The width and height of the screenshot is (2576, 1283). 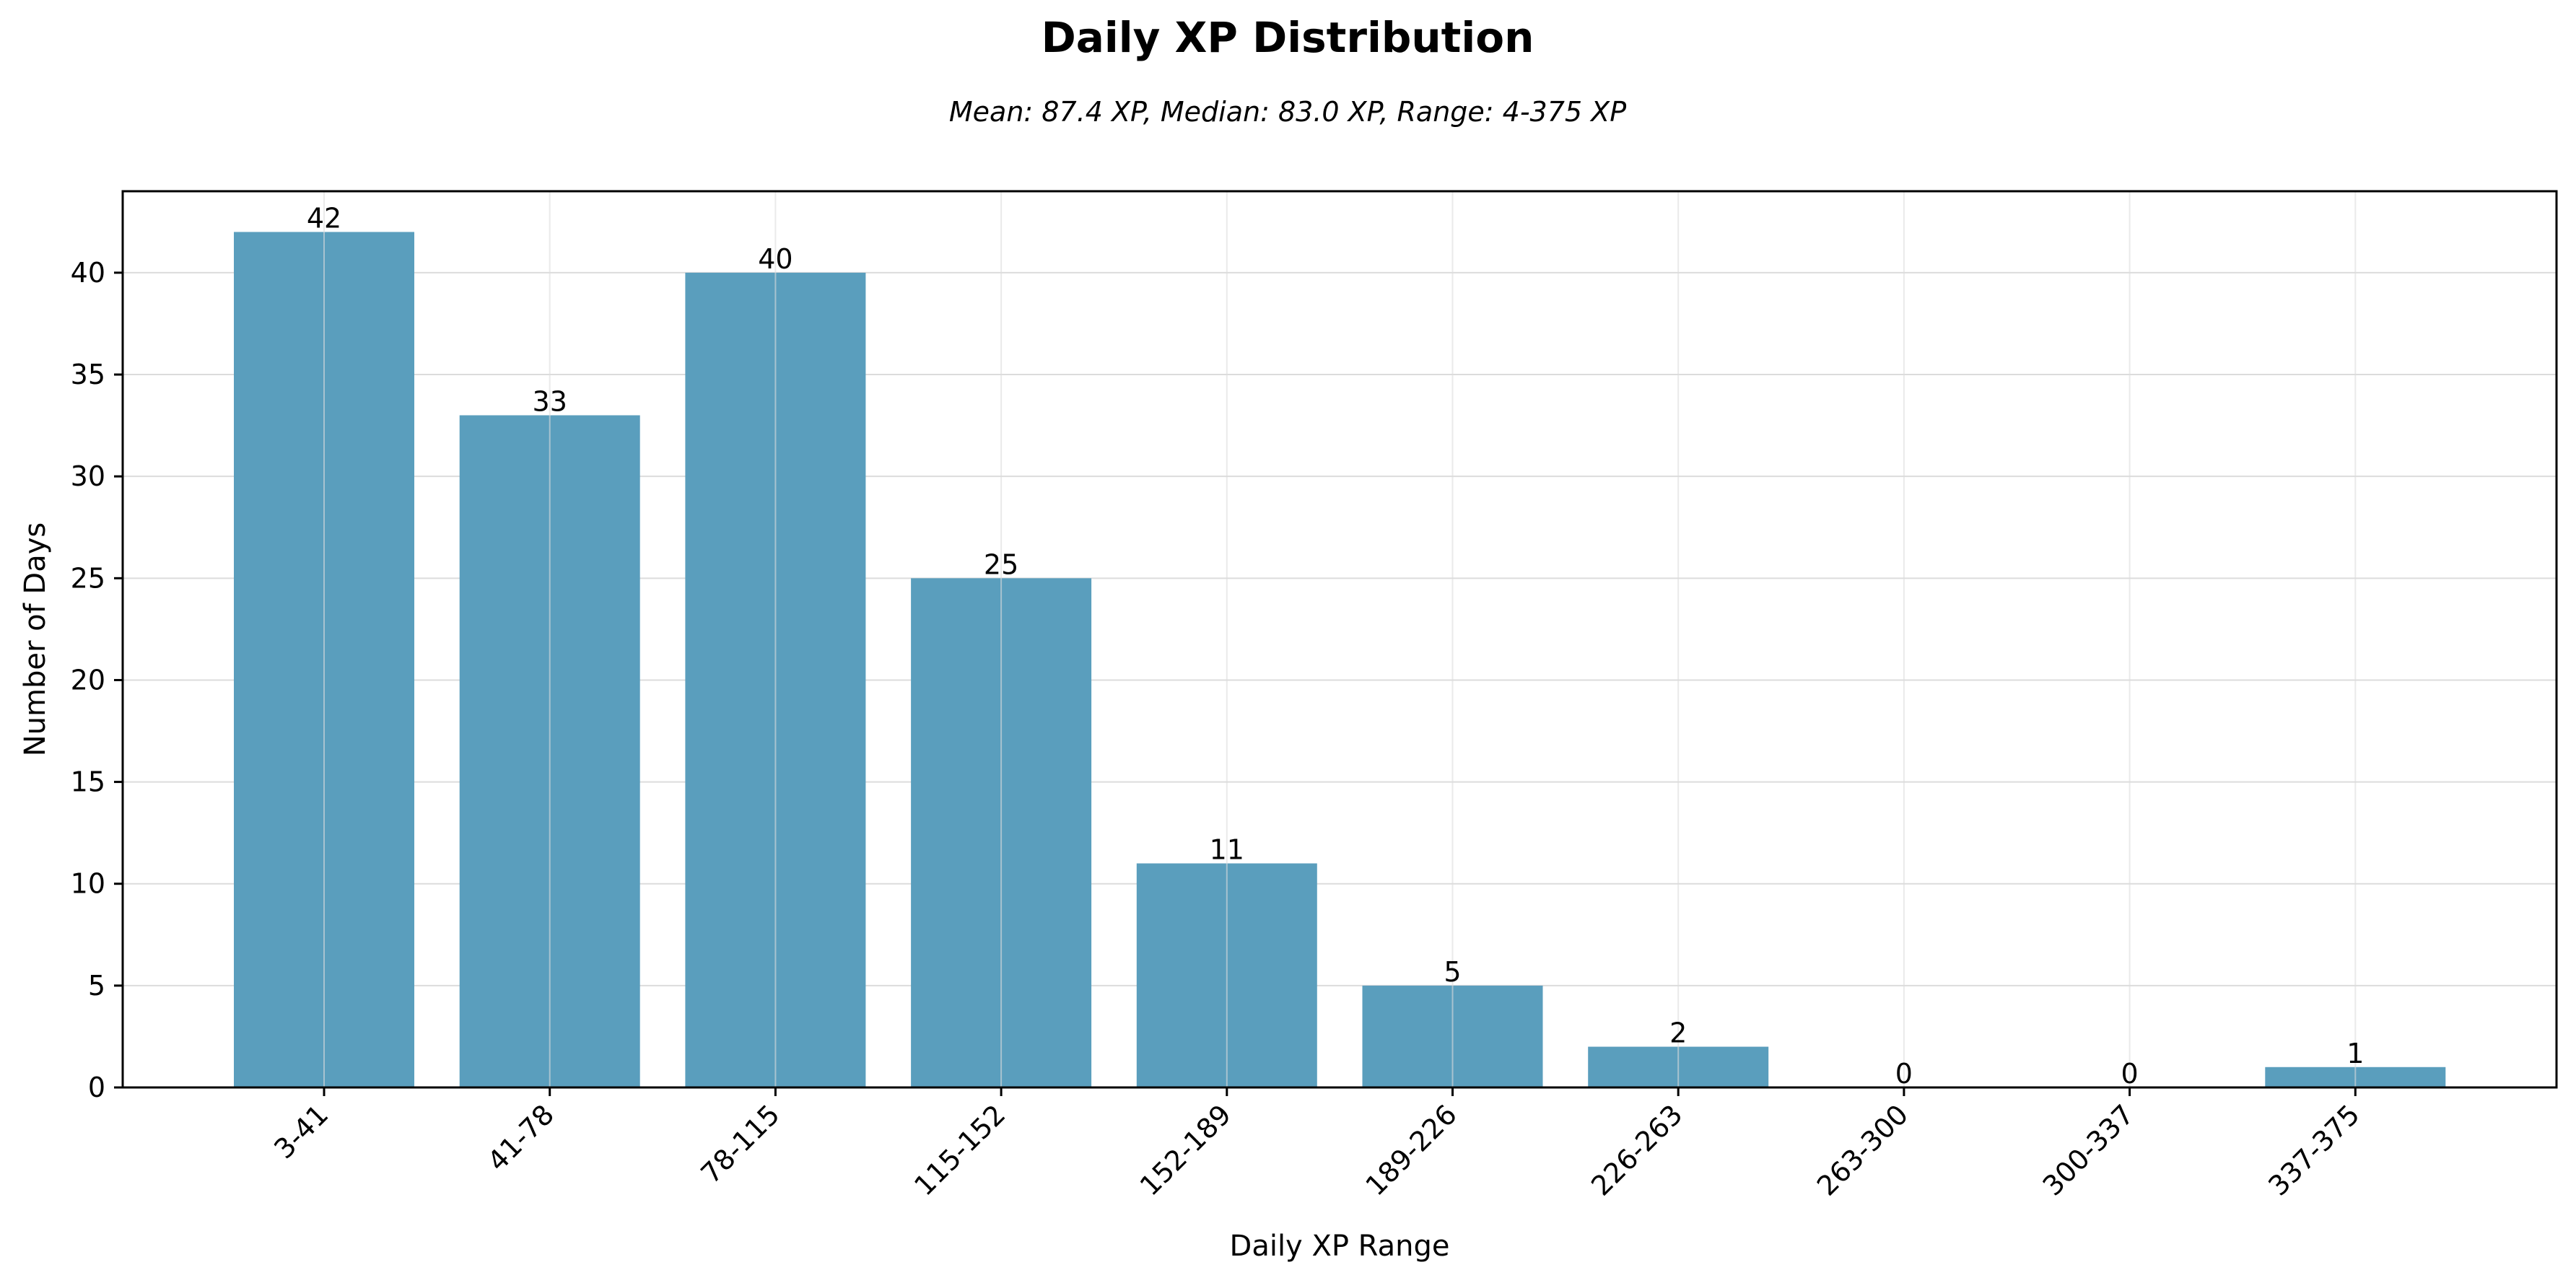 I want to click on y-tick-label: 30, so click(x=88, y=476).